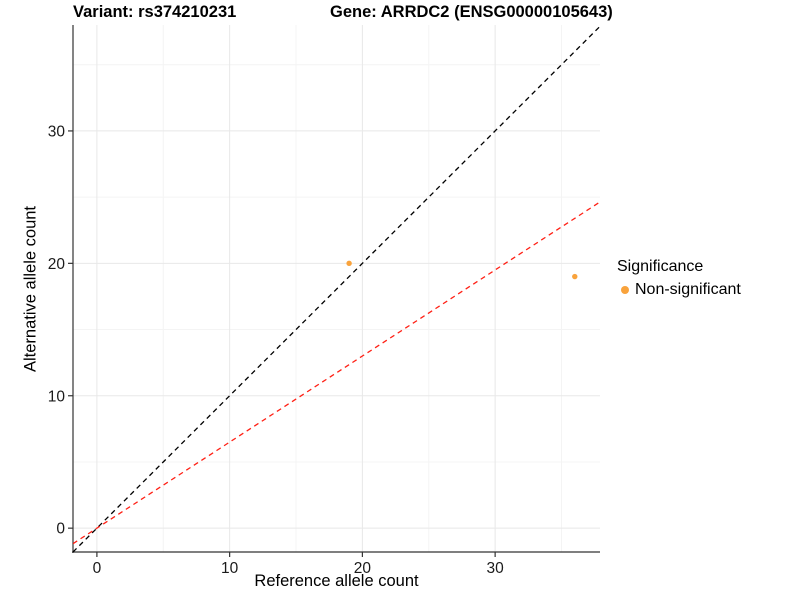 The image size is (800, 600). What do you see at coordinates (97, 568) in the screenshot?
I see `x-tick-label: 0` at bounding box center [97, 568].